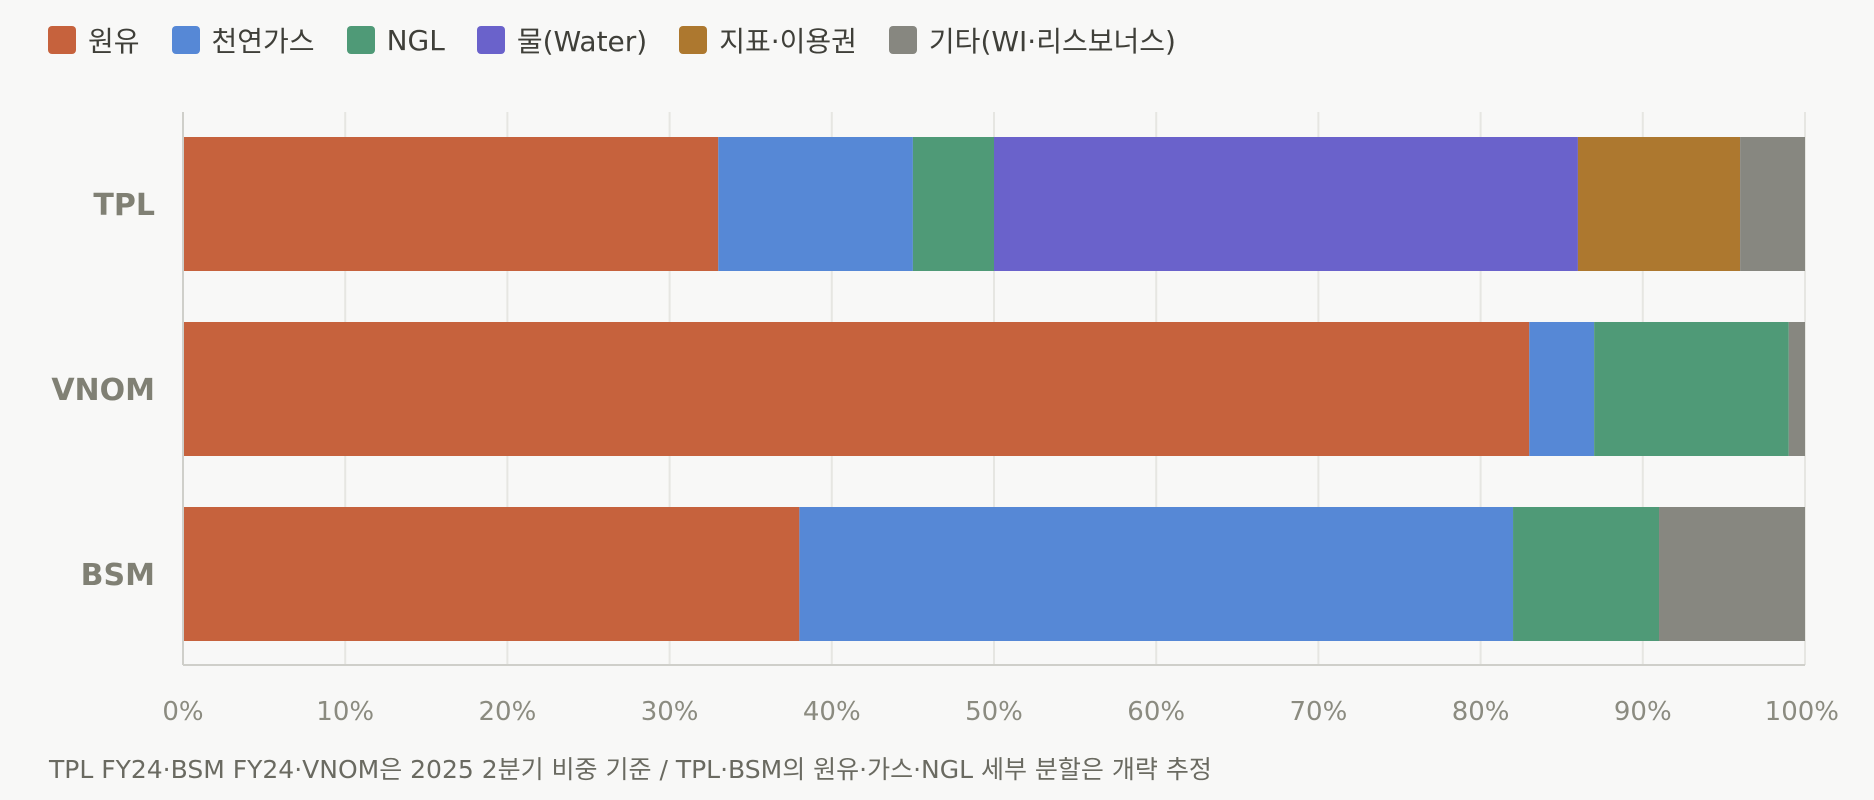 This screenshot has width=1874, height=800. Describe the element at coordinates (788, 41) in the screenshot. I see `legend-label: 지표·이용권` at that location.